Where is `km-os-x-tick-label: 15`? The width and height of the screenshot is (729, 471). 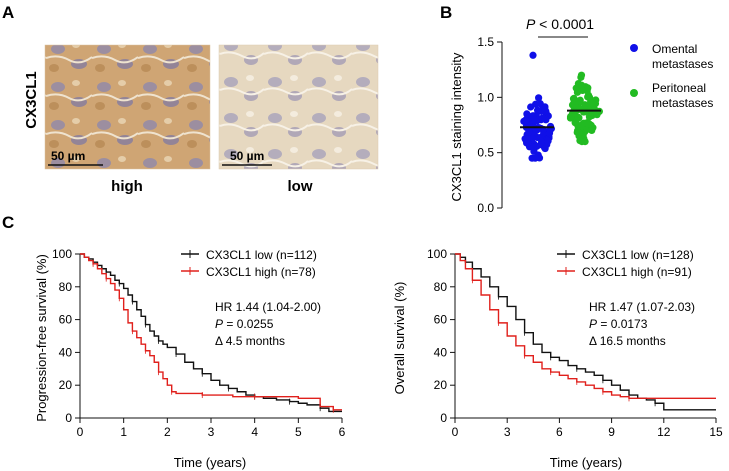
km-os-x-tick-label: 15 is located at coordinates (716, 432).